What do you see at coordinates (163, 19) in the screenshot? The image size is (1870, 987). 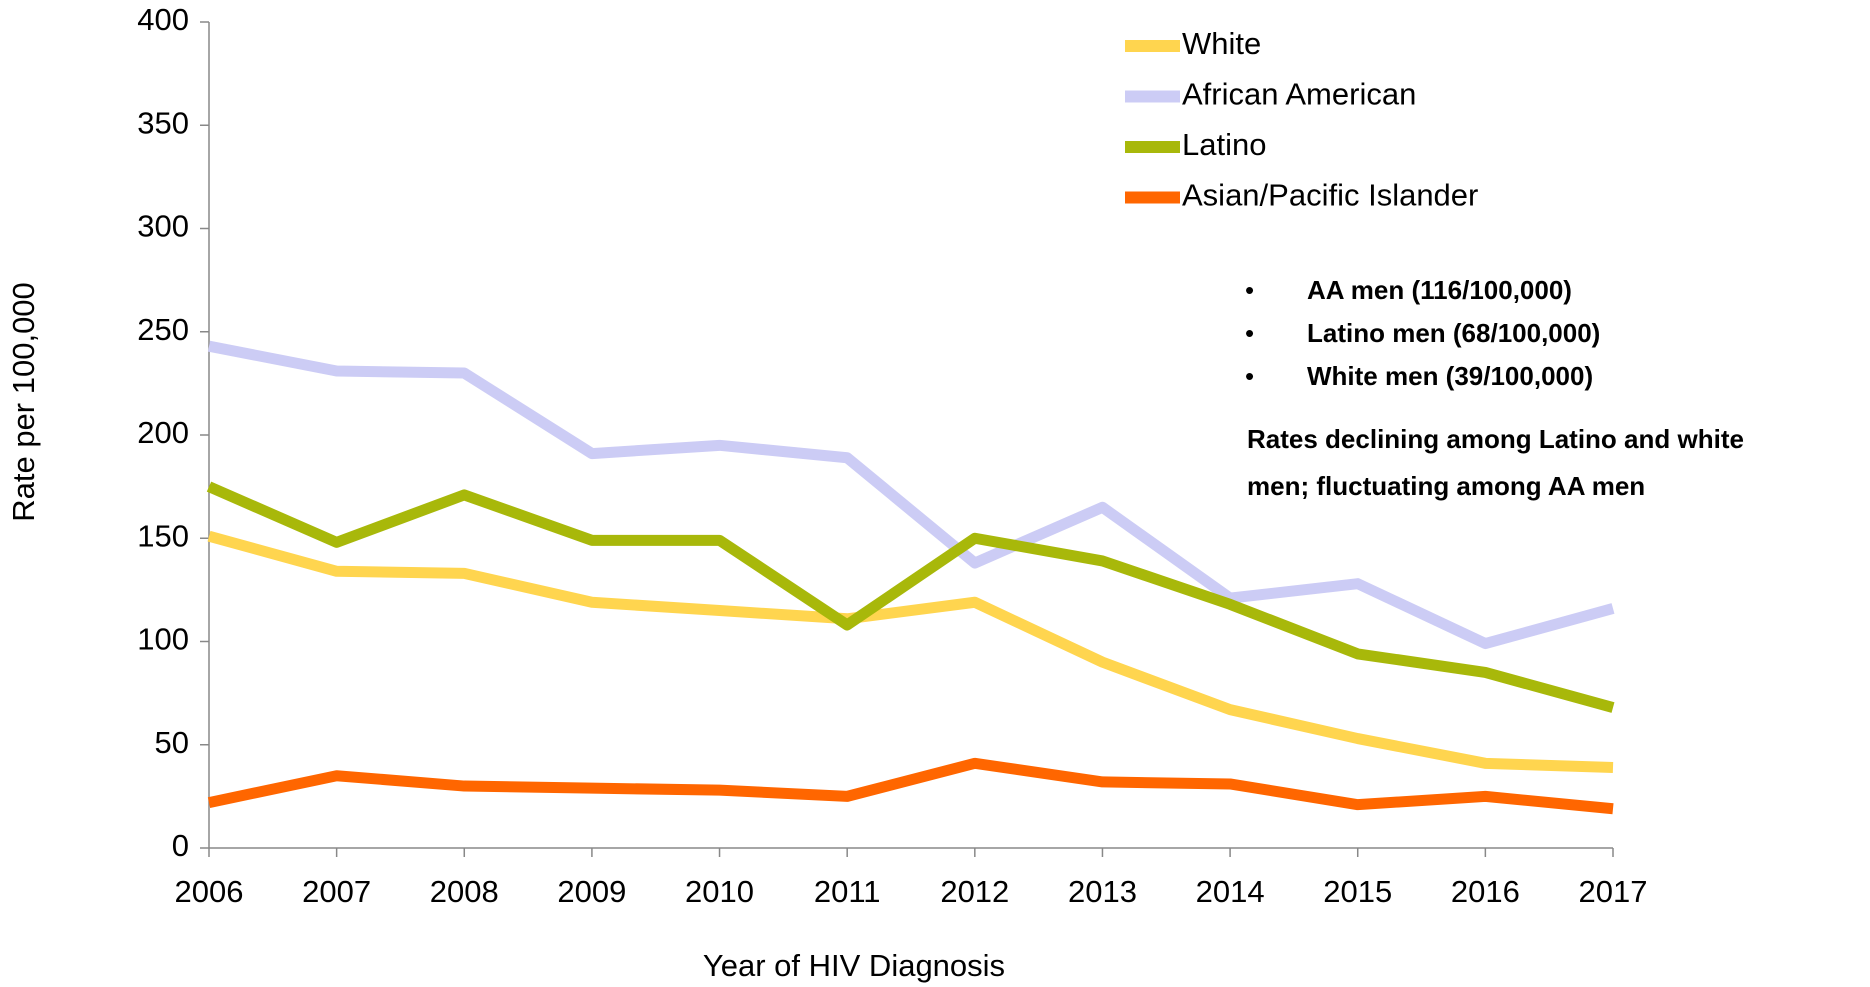 I see `y-tick-label: 400` at bounding box center [163, 19].